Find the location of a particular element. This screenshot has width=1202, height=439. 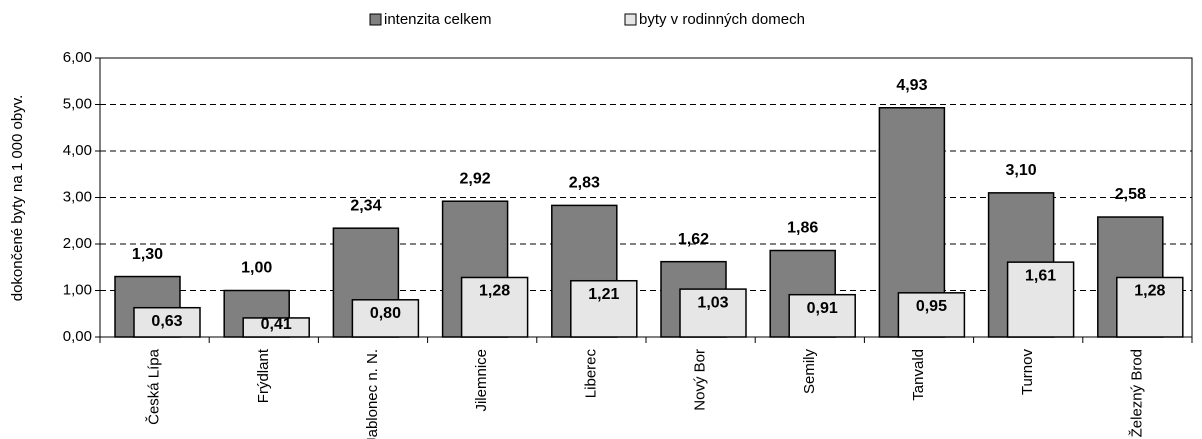

y-tick-label: 3,00 is located at coordinates (77, 196).